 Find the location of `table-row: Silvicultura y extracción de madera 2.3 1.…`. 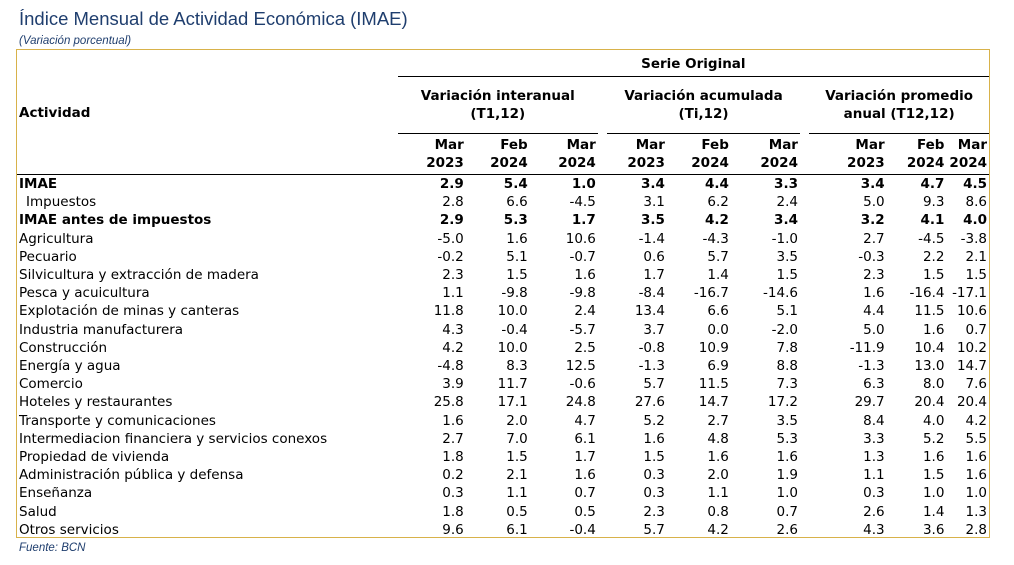

table-row: Silvicultura y extracción de madera 2.3 1.… is located at coordinates (503, 275).